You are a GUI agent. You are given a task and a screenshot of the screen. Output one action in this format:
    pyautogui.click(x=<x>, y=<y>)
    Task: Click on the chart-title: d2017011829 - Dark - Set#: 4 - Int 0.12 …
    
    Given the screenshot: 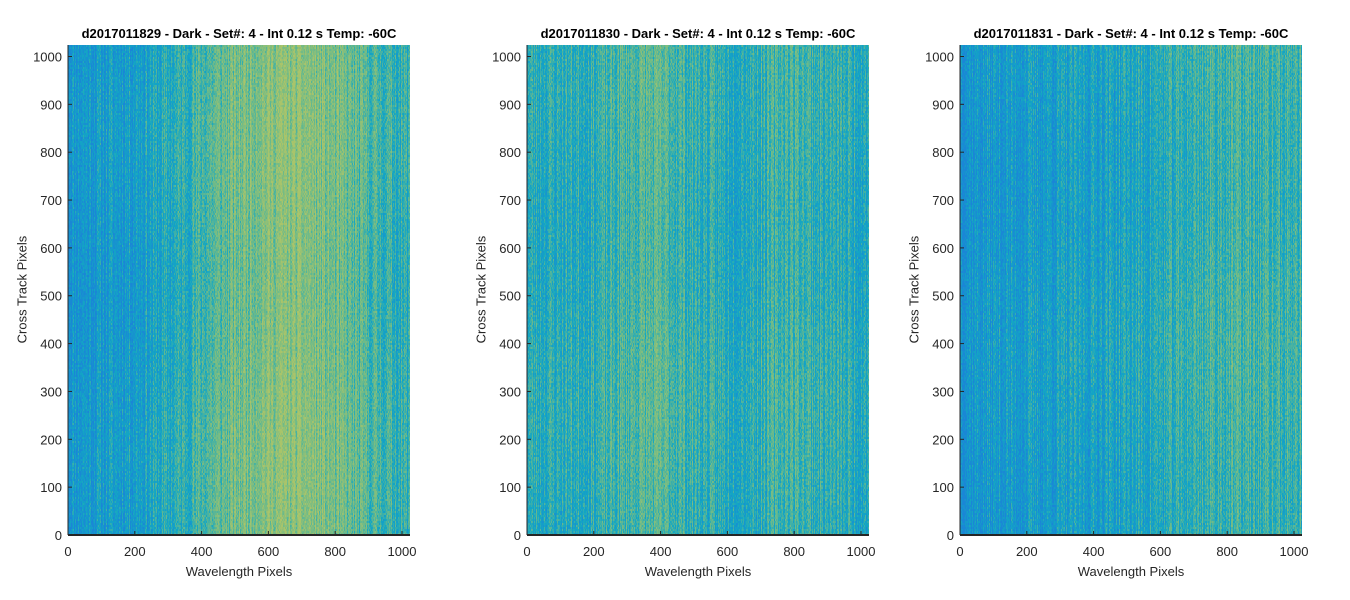 What is the action you would take?
    pyautogui.click(x=239, y=33)
    